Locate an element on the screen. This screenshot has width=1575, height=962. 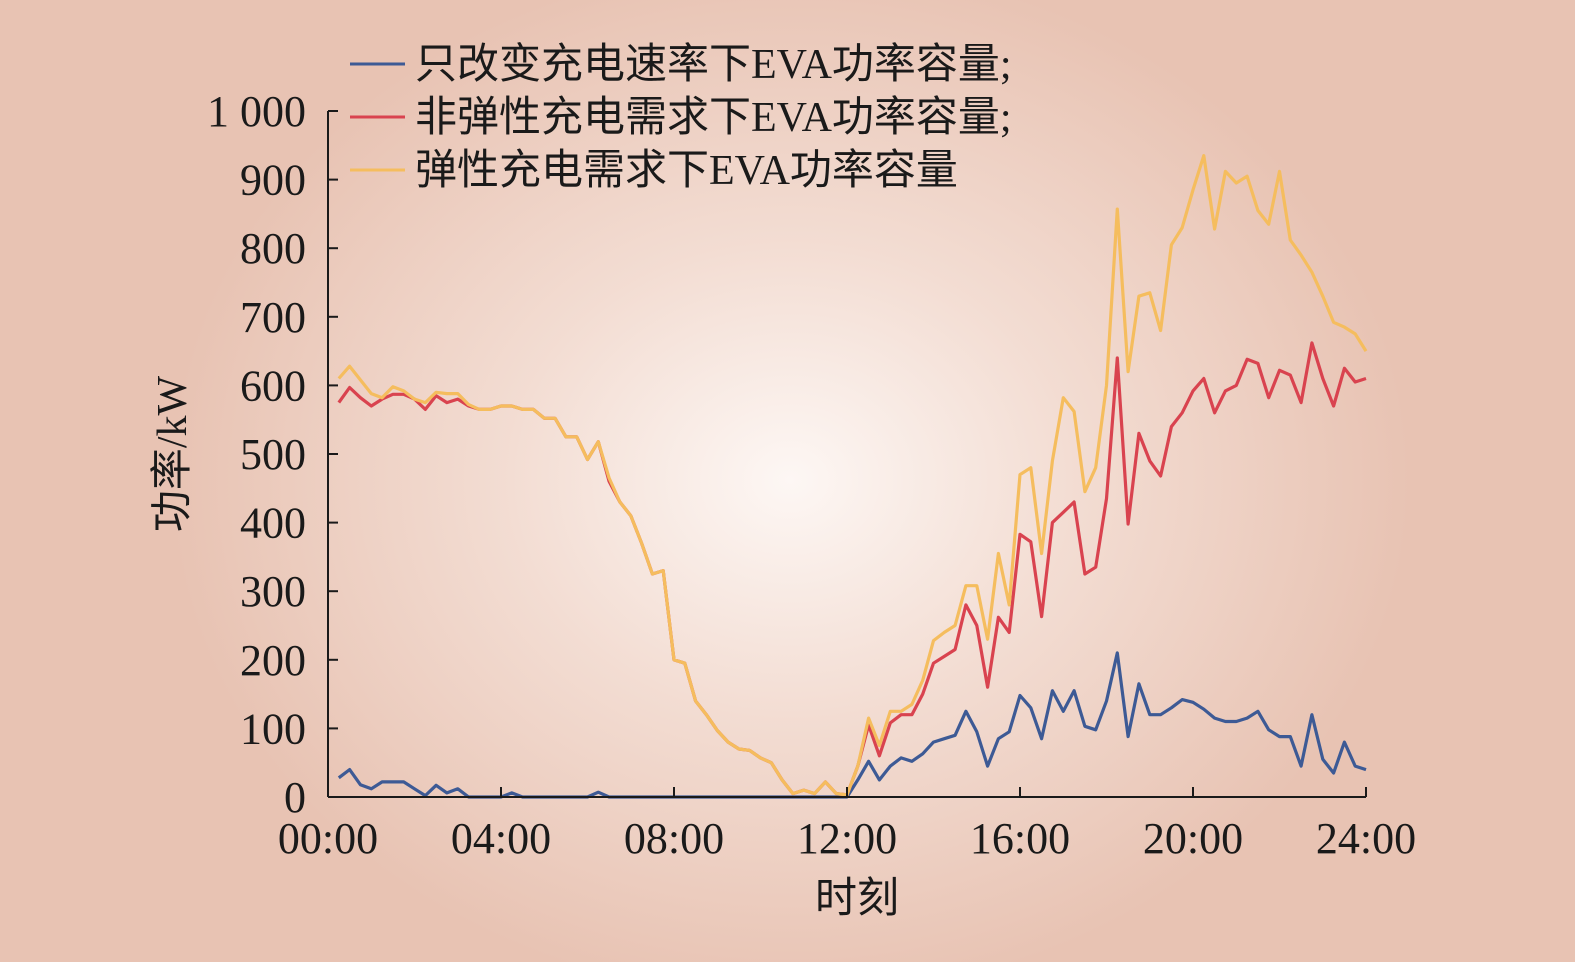
y-tick-label: 900 is located at coordinates (273, 180).